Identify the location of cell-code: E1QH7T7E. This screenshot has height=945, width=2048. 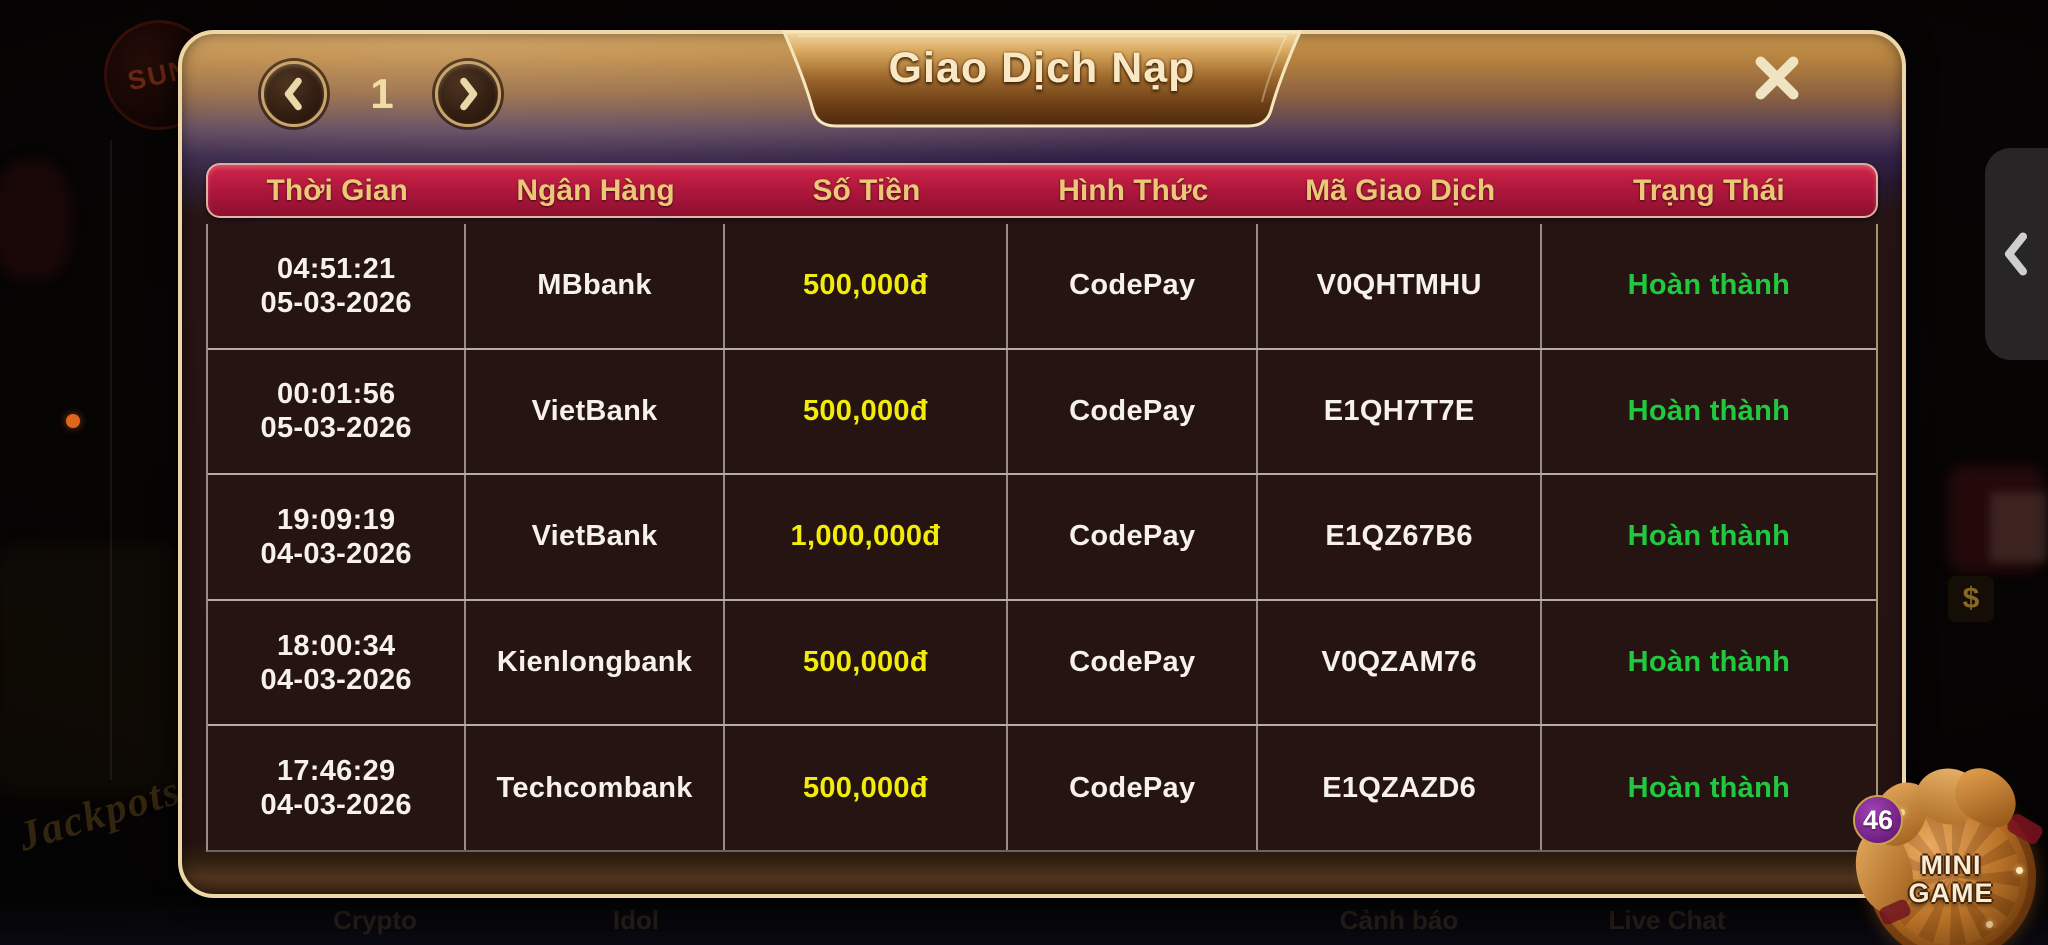
(1400, 411).